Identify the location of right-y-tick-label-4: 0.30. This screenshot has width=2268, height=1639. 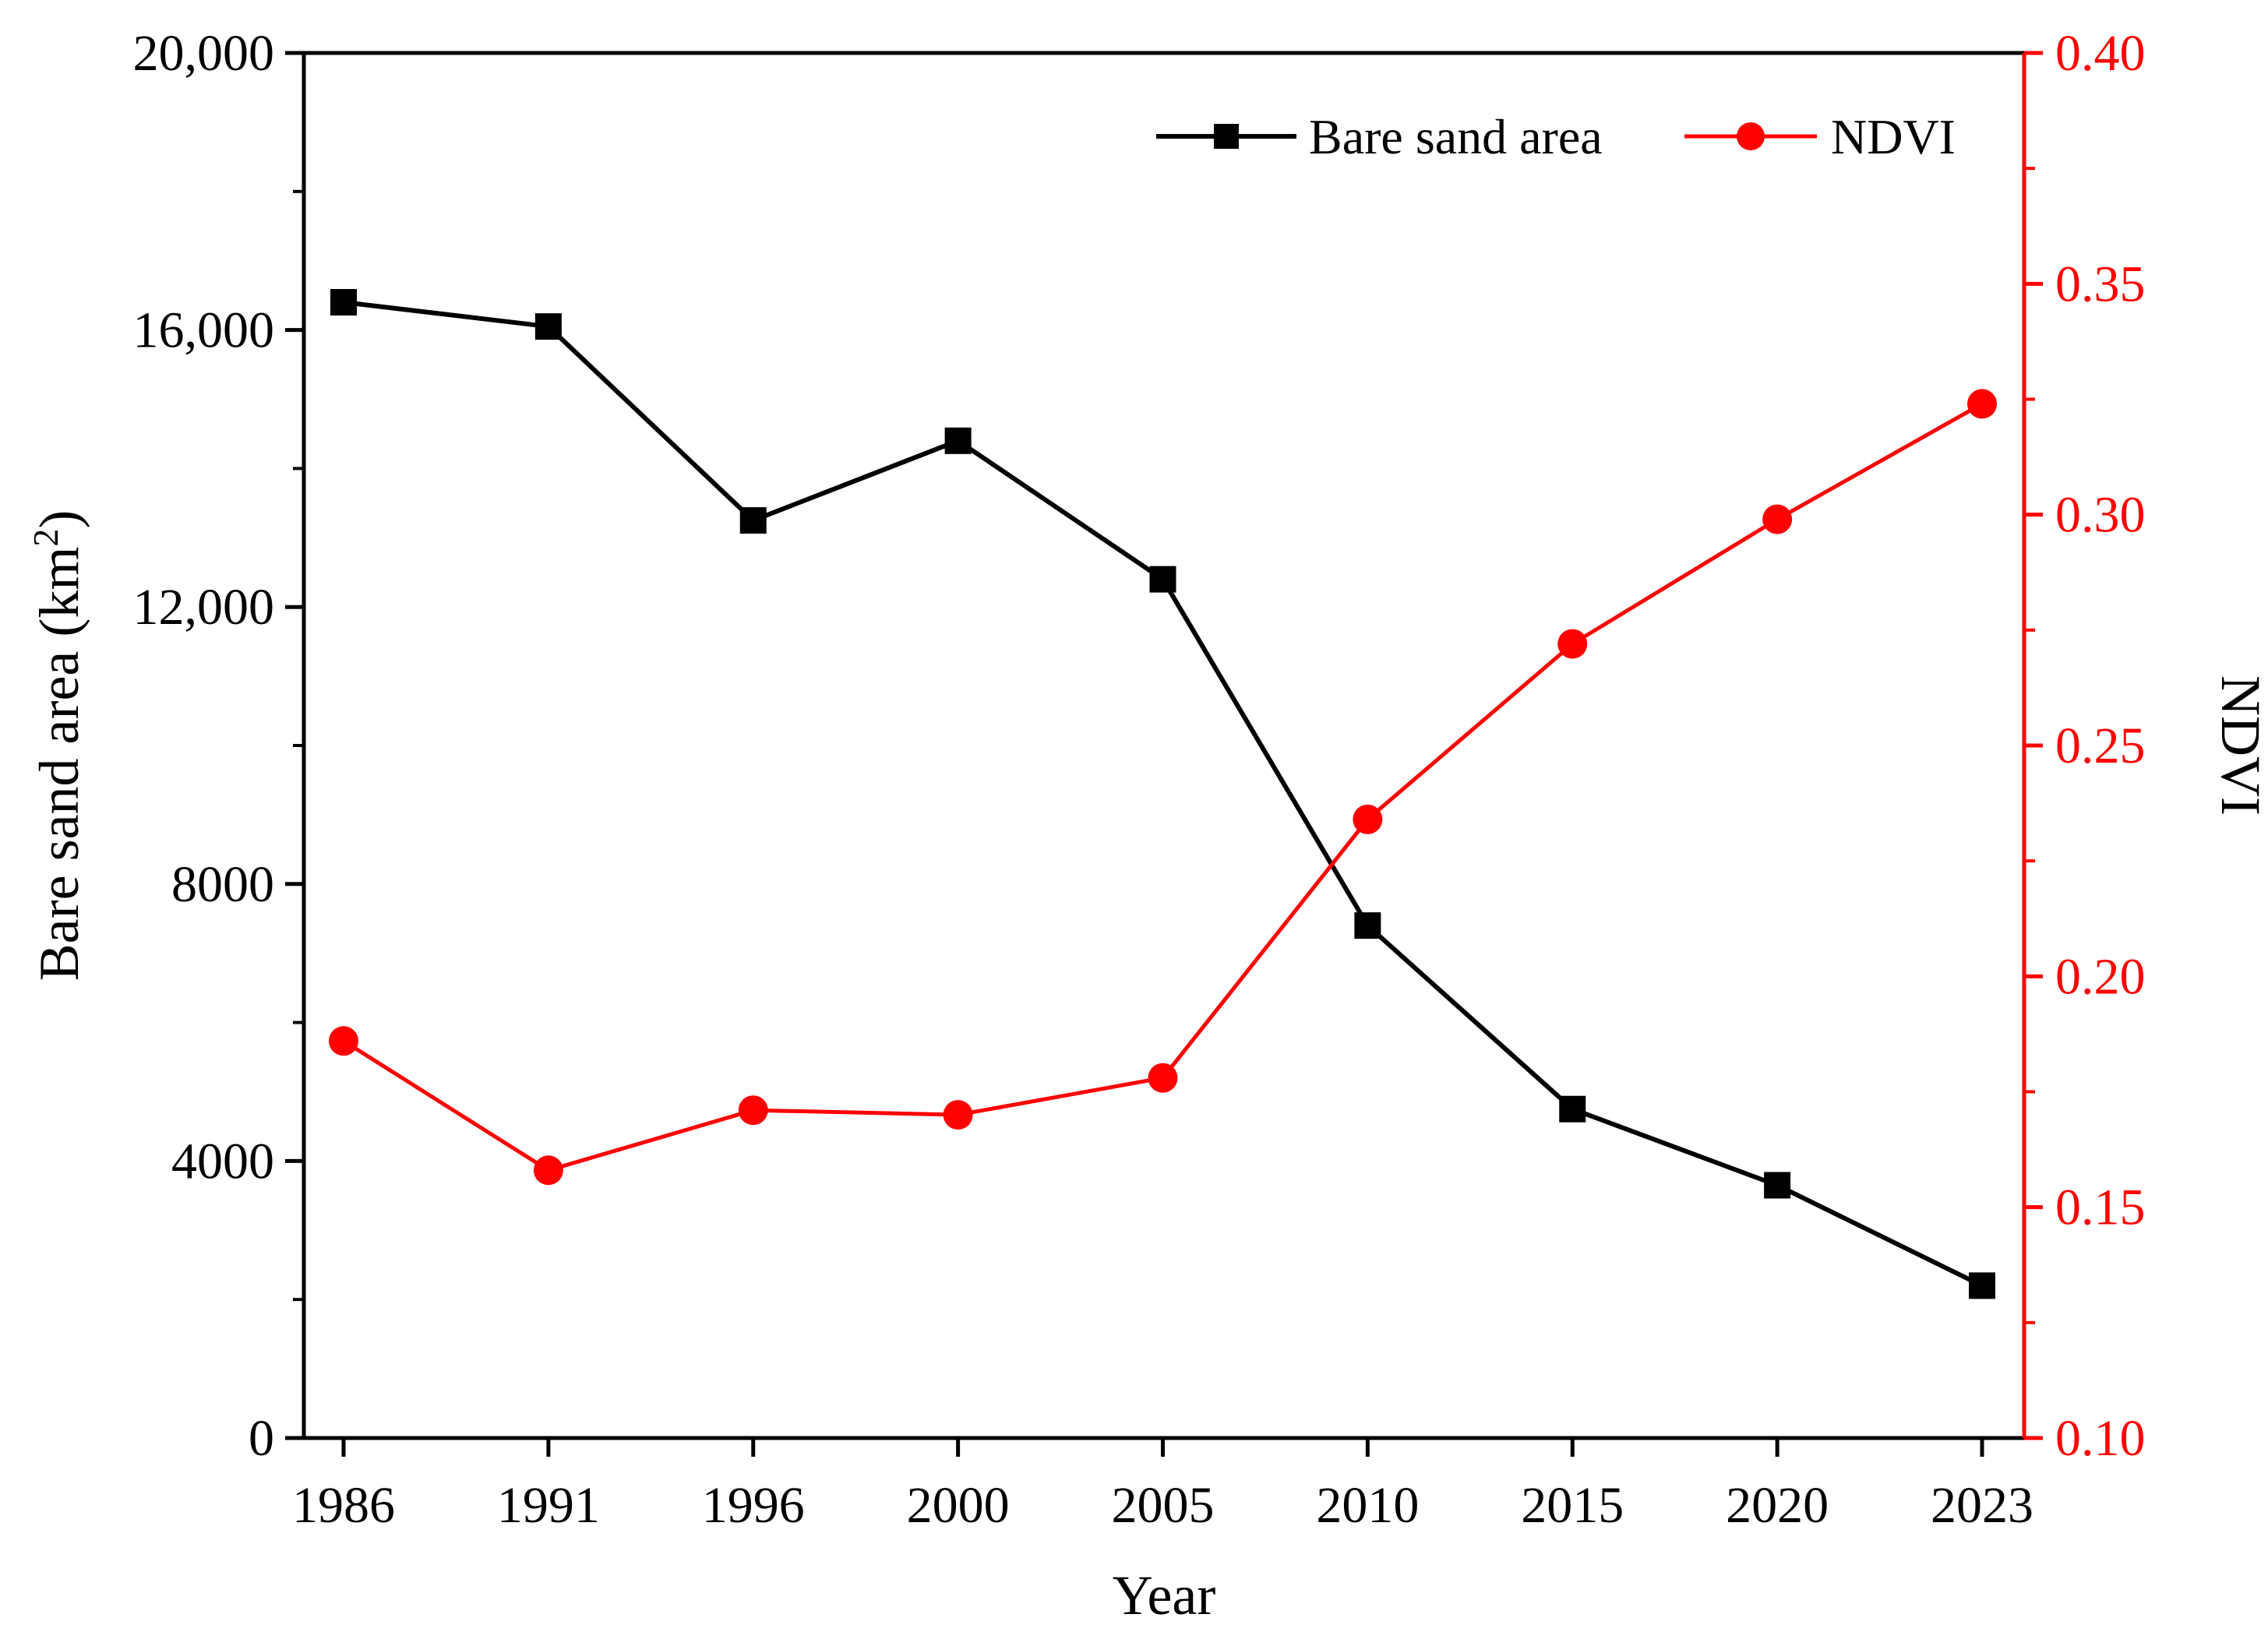
(2100, 515).